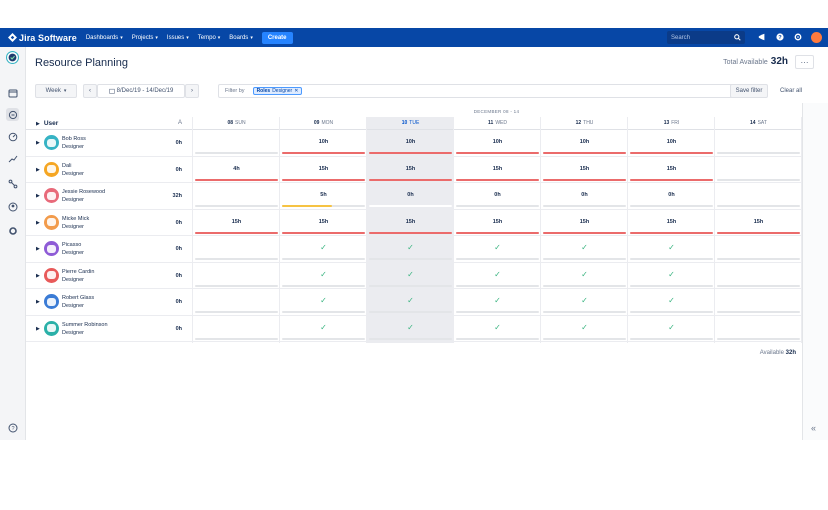 The width and height of the screenshot is (828, 510). Describe the element at coordinates (78, 276) in the screenshot. I see `user-name-block: Pierre Cardin Designer` at that location.